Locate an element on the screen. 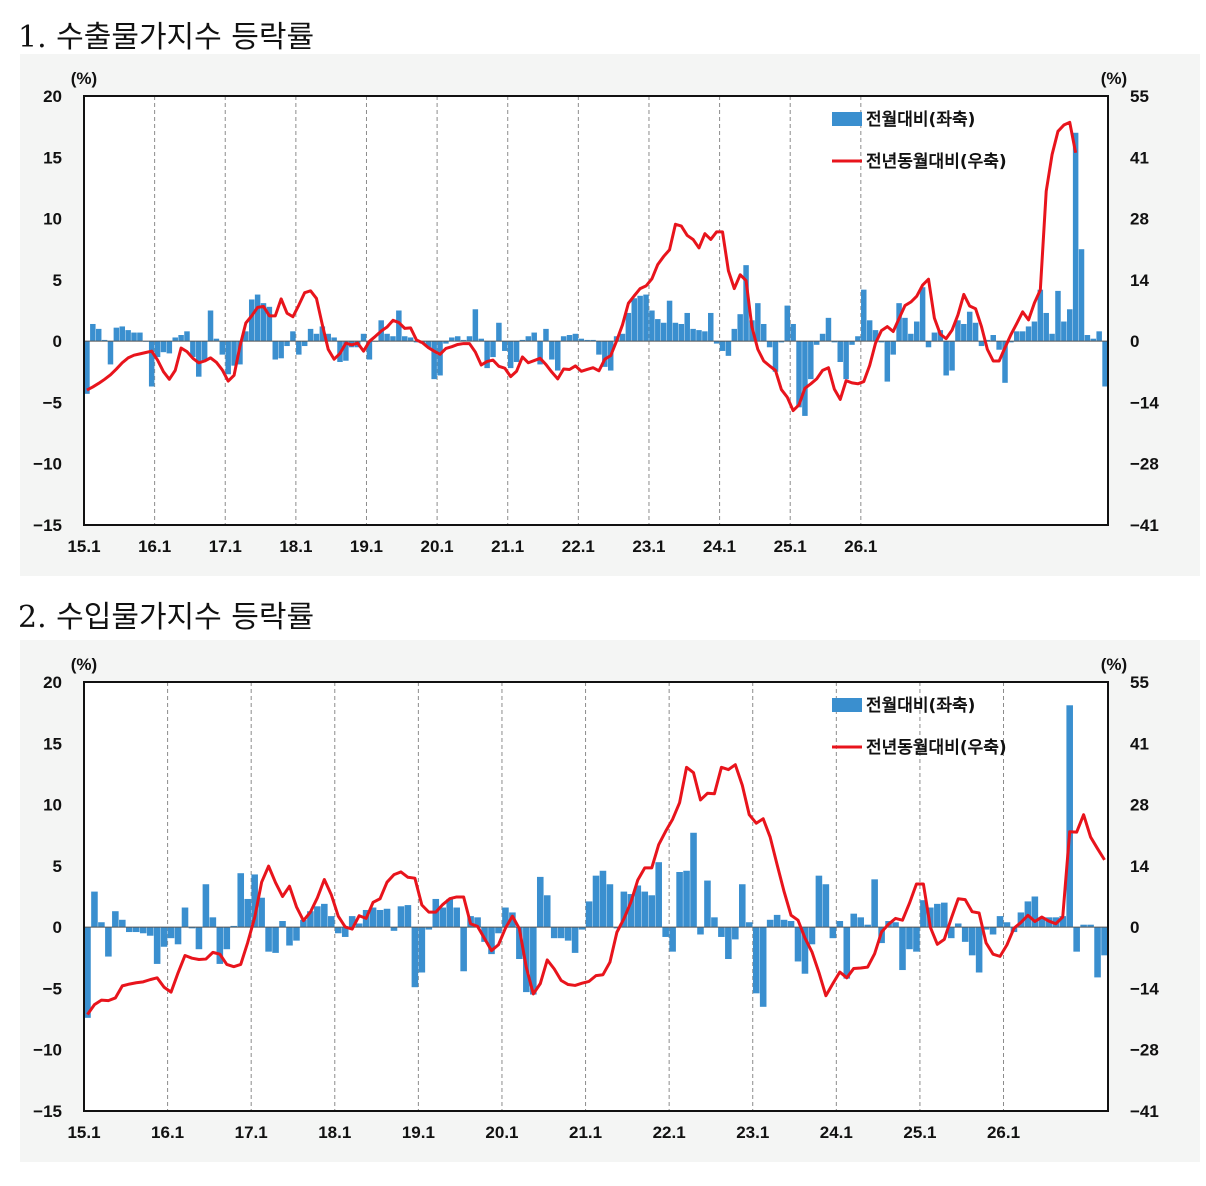 This screenshot has height=1186, width=1206. left-tick-label: −10 is located at coordinates (47, 464).